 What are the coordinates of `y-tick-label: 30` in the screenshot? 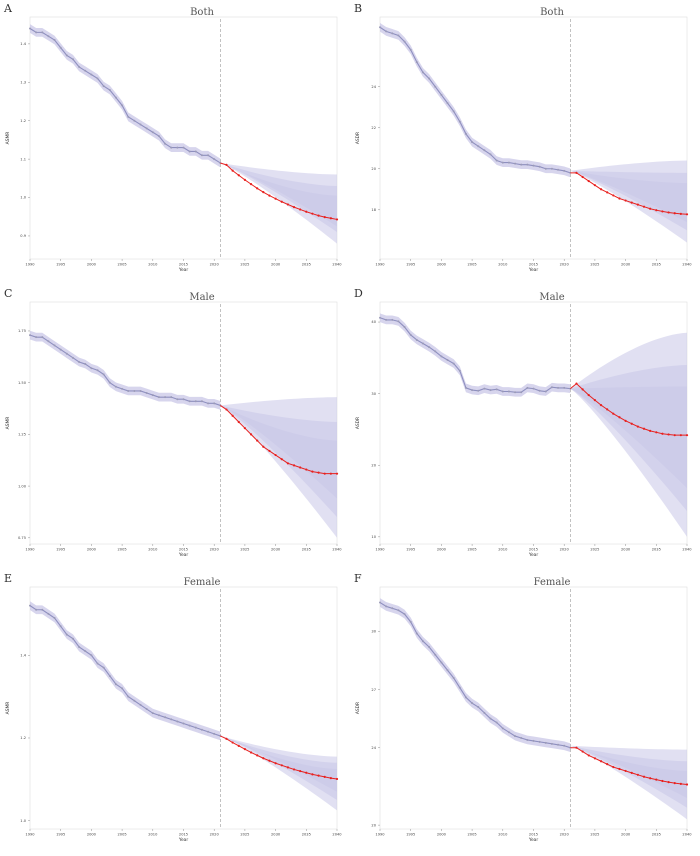 It's located at (373, 394).